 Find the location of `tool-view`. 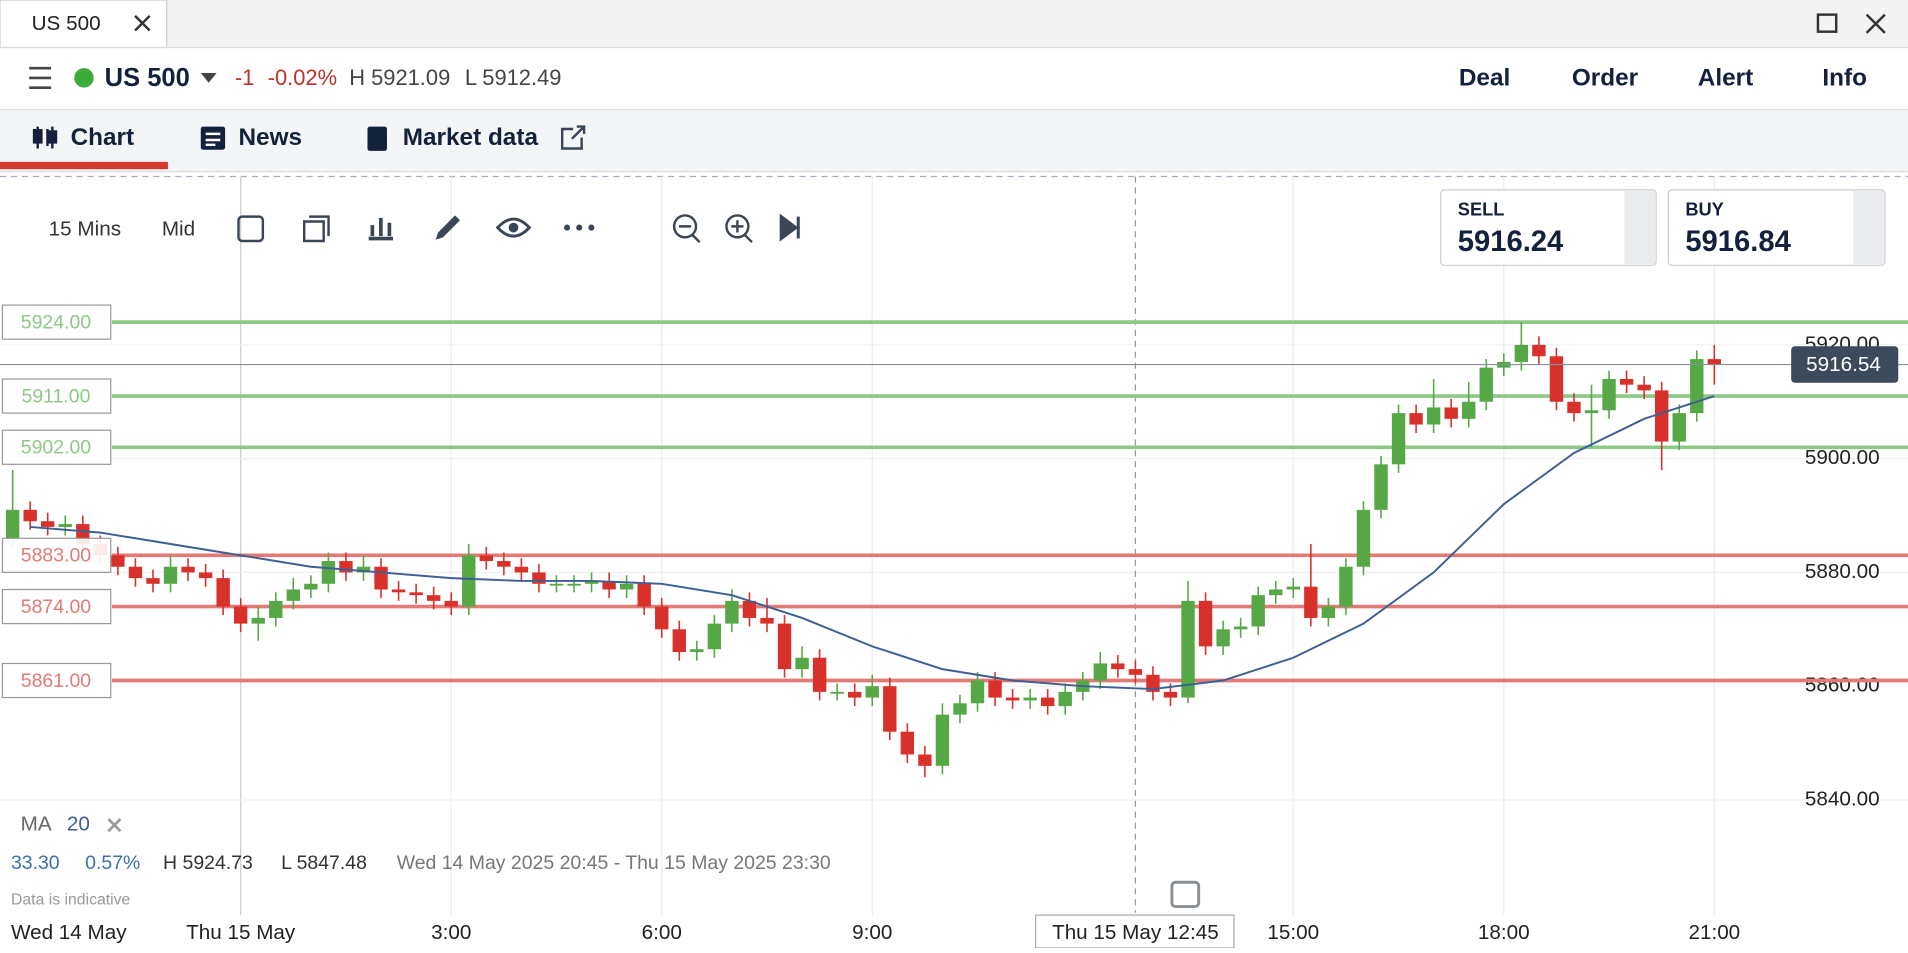

tool-view is located at coordinates (513, 227).